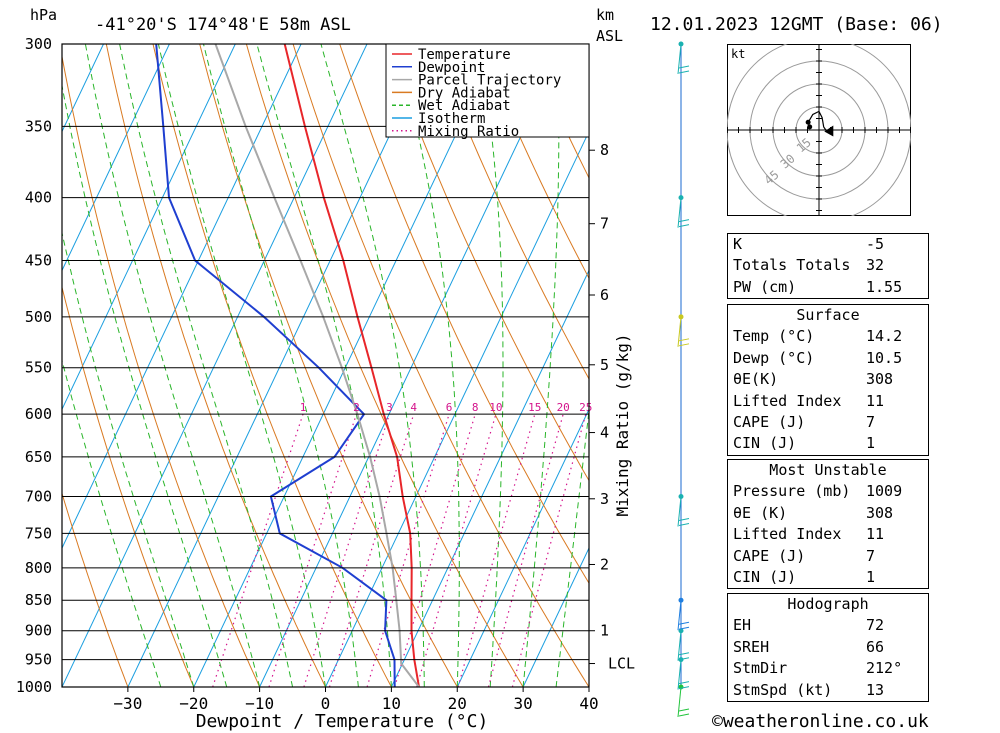 The width and height of the screenshot is (1000, 733). What do you see at coordinates (451, 68) in the screenshot?
I see `legend-entry: Dewpoint` at bounding box center [451, 68].